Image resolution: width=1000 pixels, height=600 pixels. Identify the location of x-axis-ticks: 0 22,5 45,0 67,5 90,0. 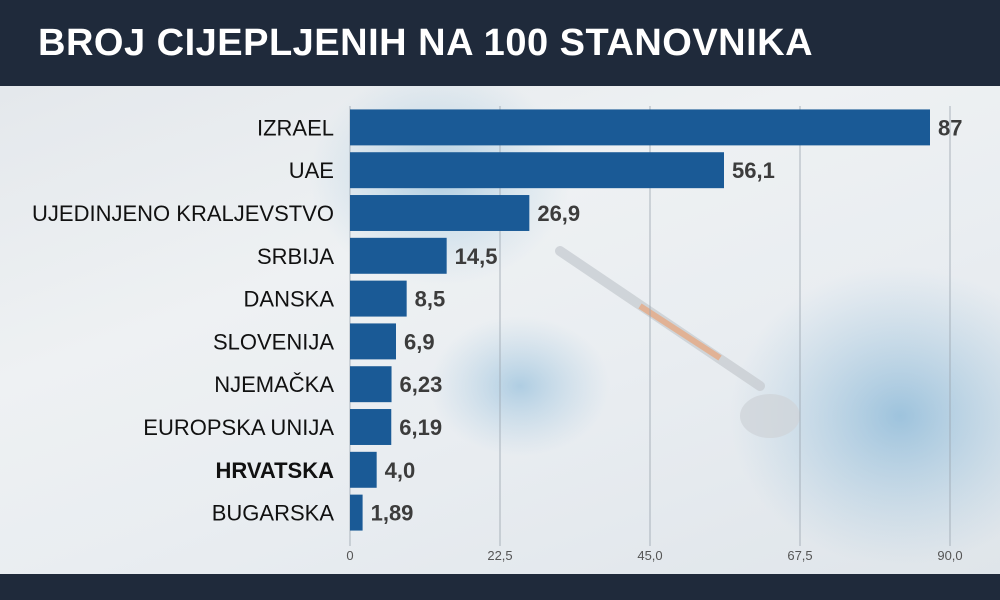
(654, 555).